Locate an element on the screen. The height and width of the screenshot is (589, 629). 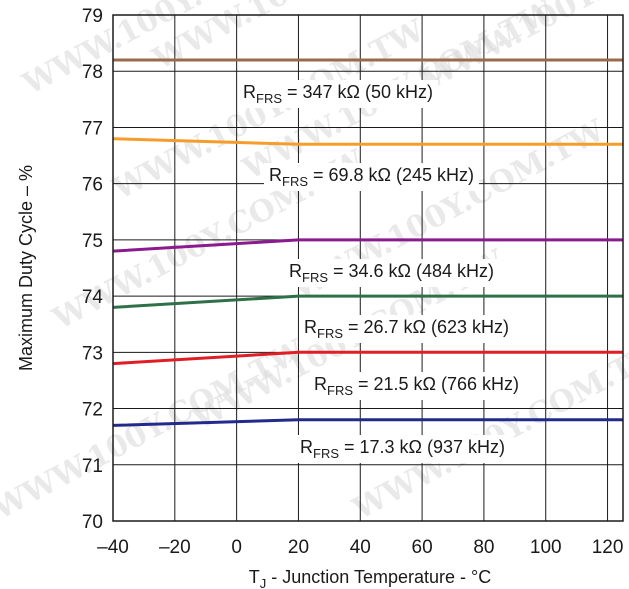
y-tick-label: 78 is located at coordinates (92, 72).